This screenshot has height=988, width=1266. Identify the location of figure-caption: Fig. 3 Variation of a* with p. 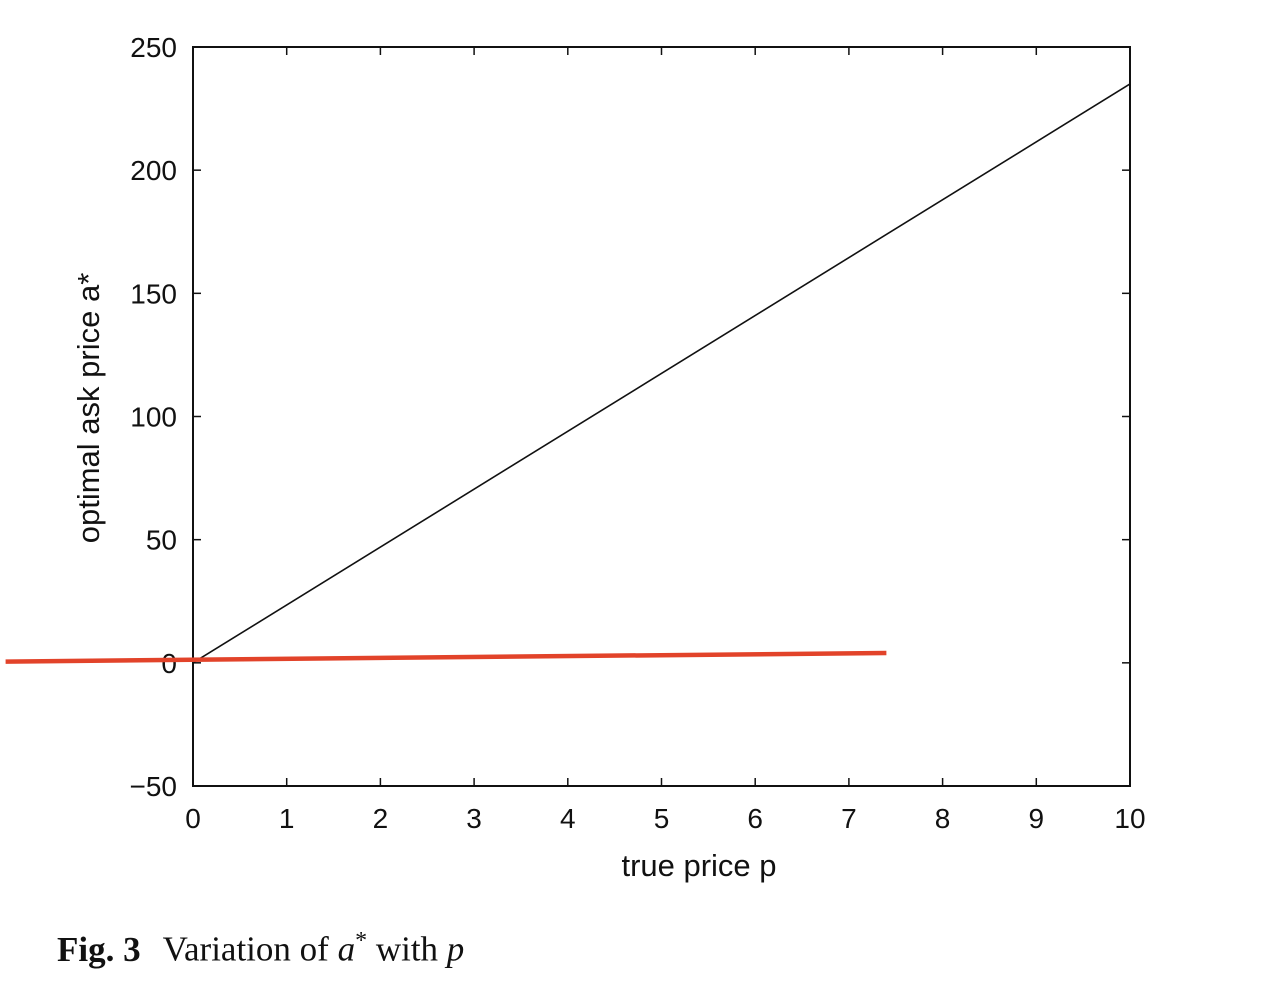
(260, 949).